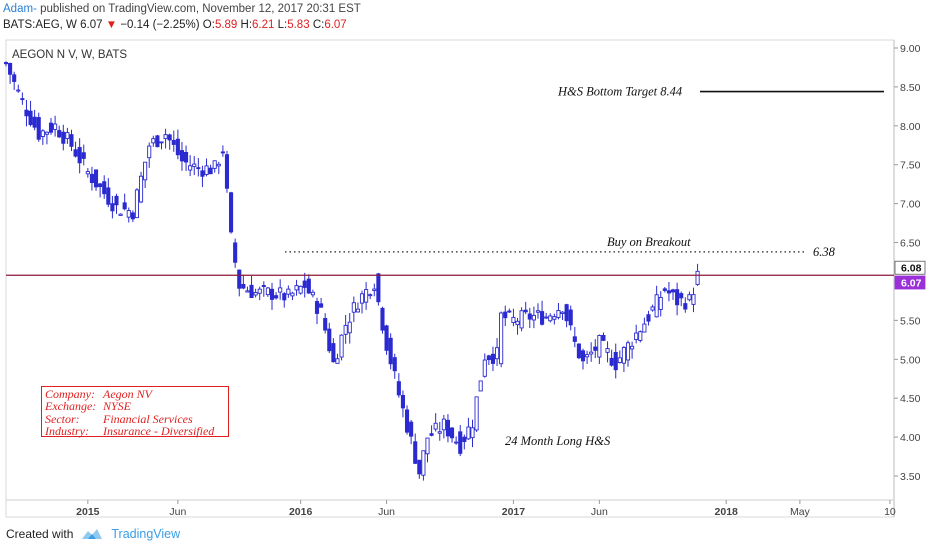 Image resolution: width=932 pixels, height=550 pixels. What do you see at coordinates (910, 360) in the screenshot?
I see `y-tick-label: 5.00` at bounding box center [910, 360].